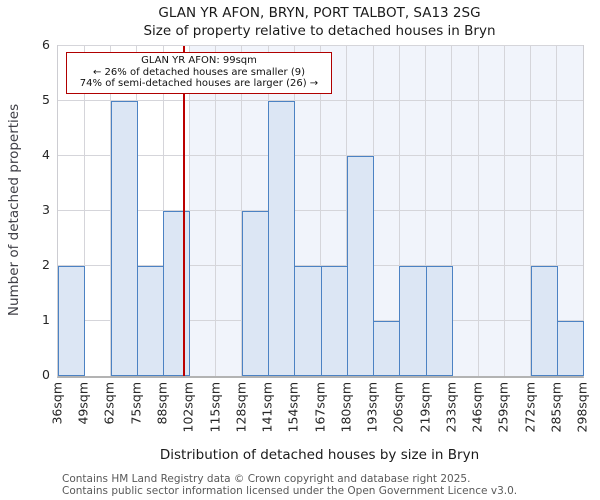 The image size is (600, 500). Describe the element at coordinates (46, 44) in the screenshot. I see `y-axis-tick-label: 6` at that location.